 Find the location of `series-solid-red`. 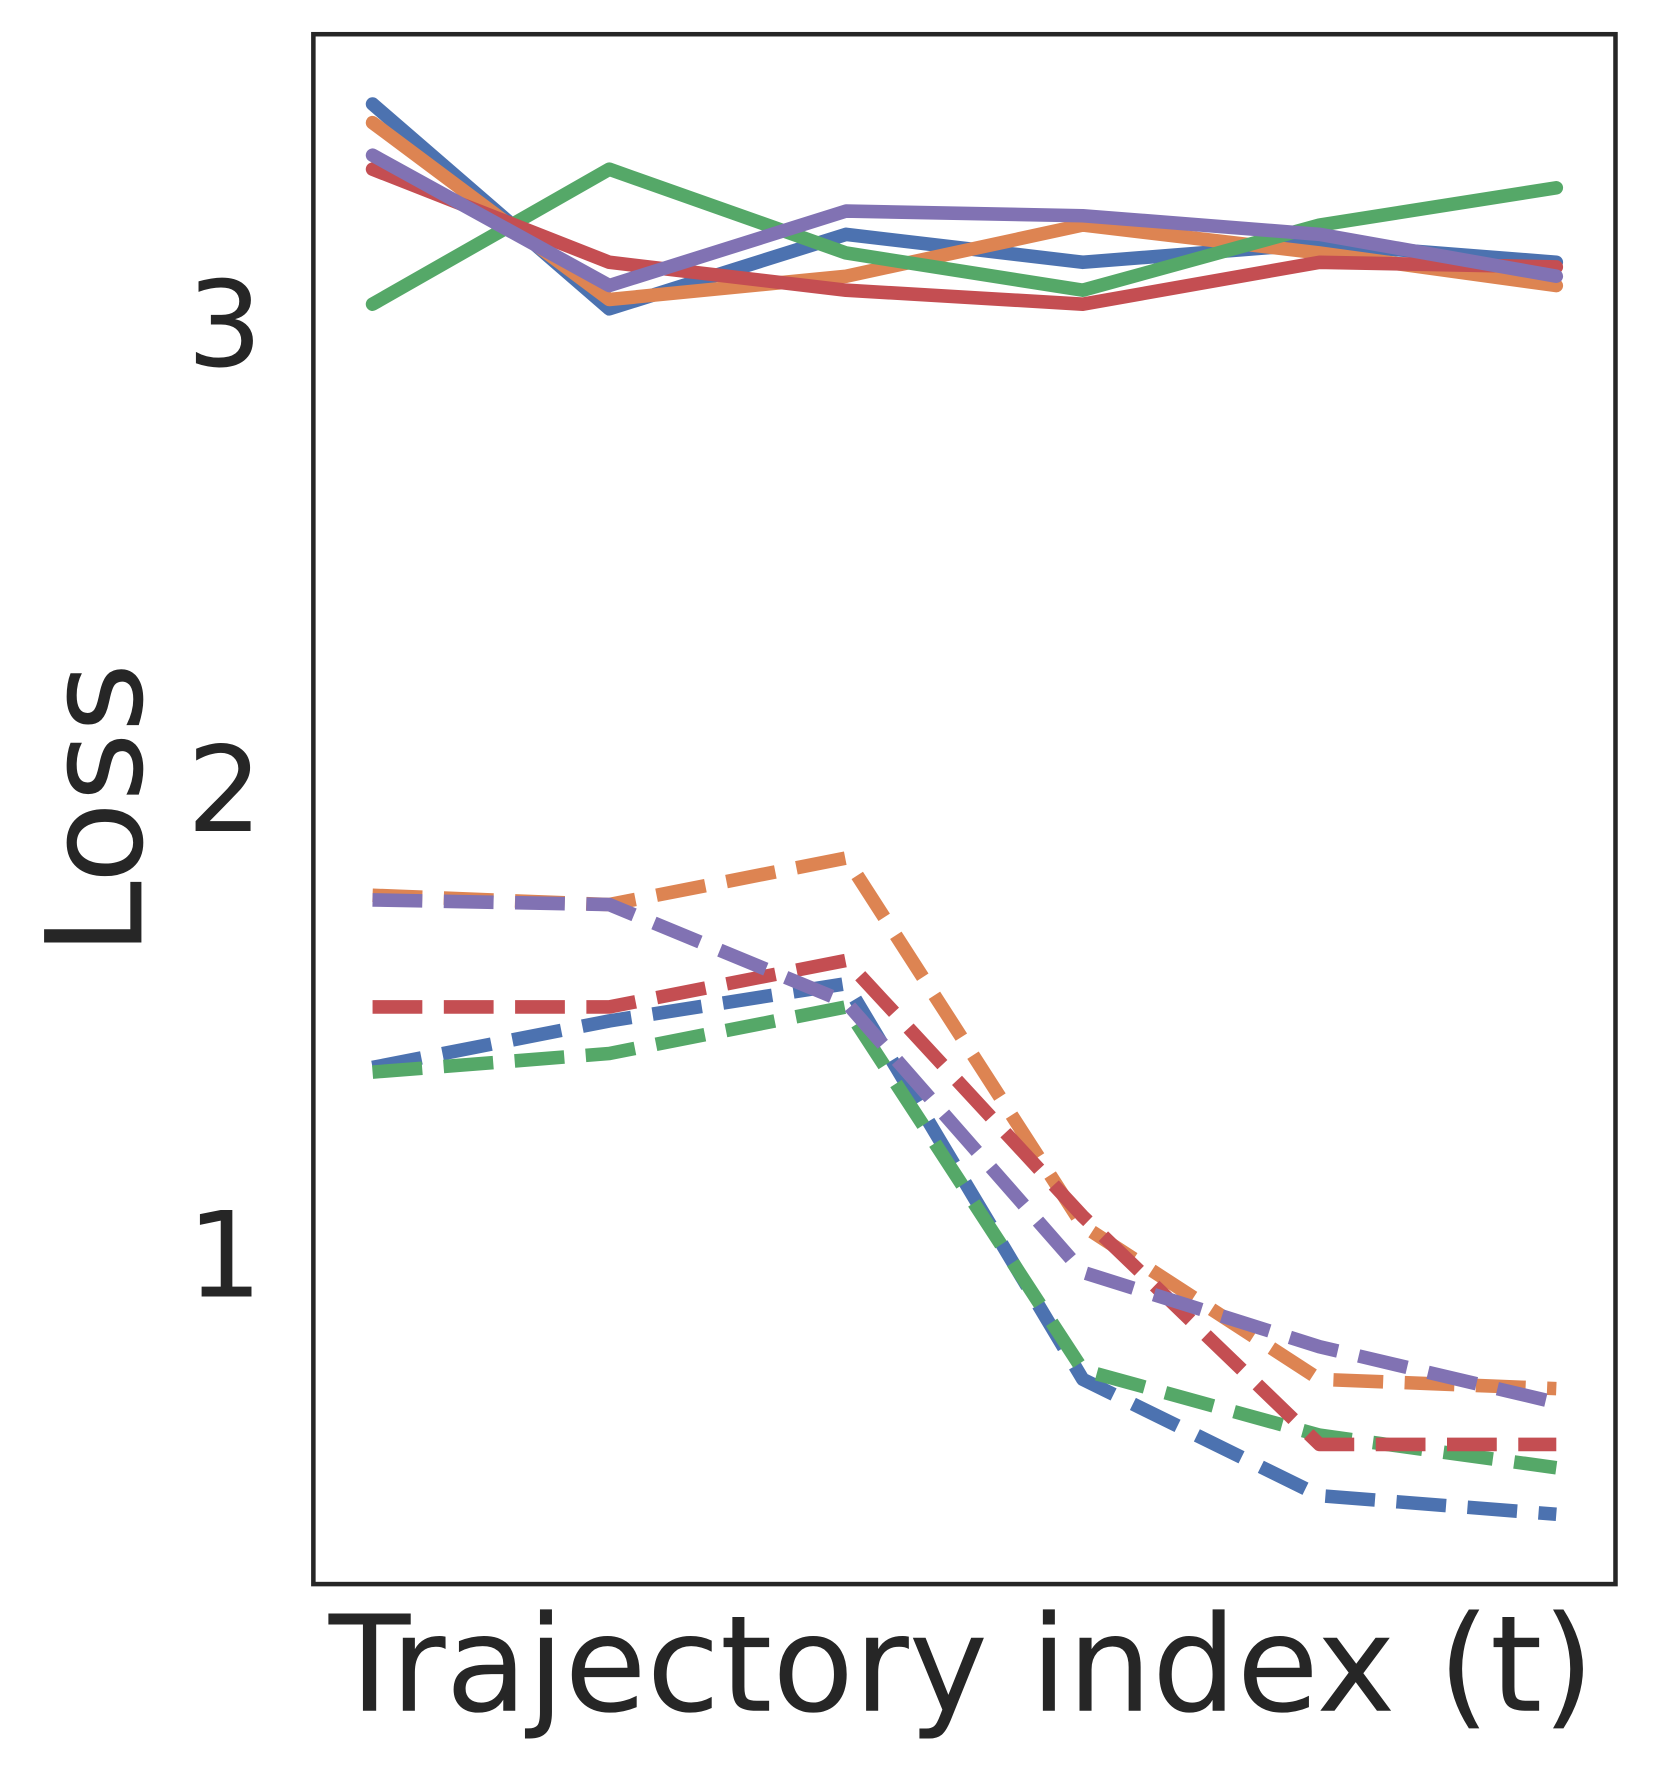

series-solid-red is located at coordinates (964, 236).